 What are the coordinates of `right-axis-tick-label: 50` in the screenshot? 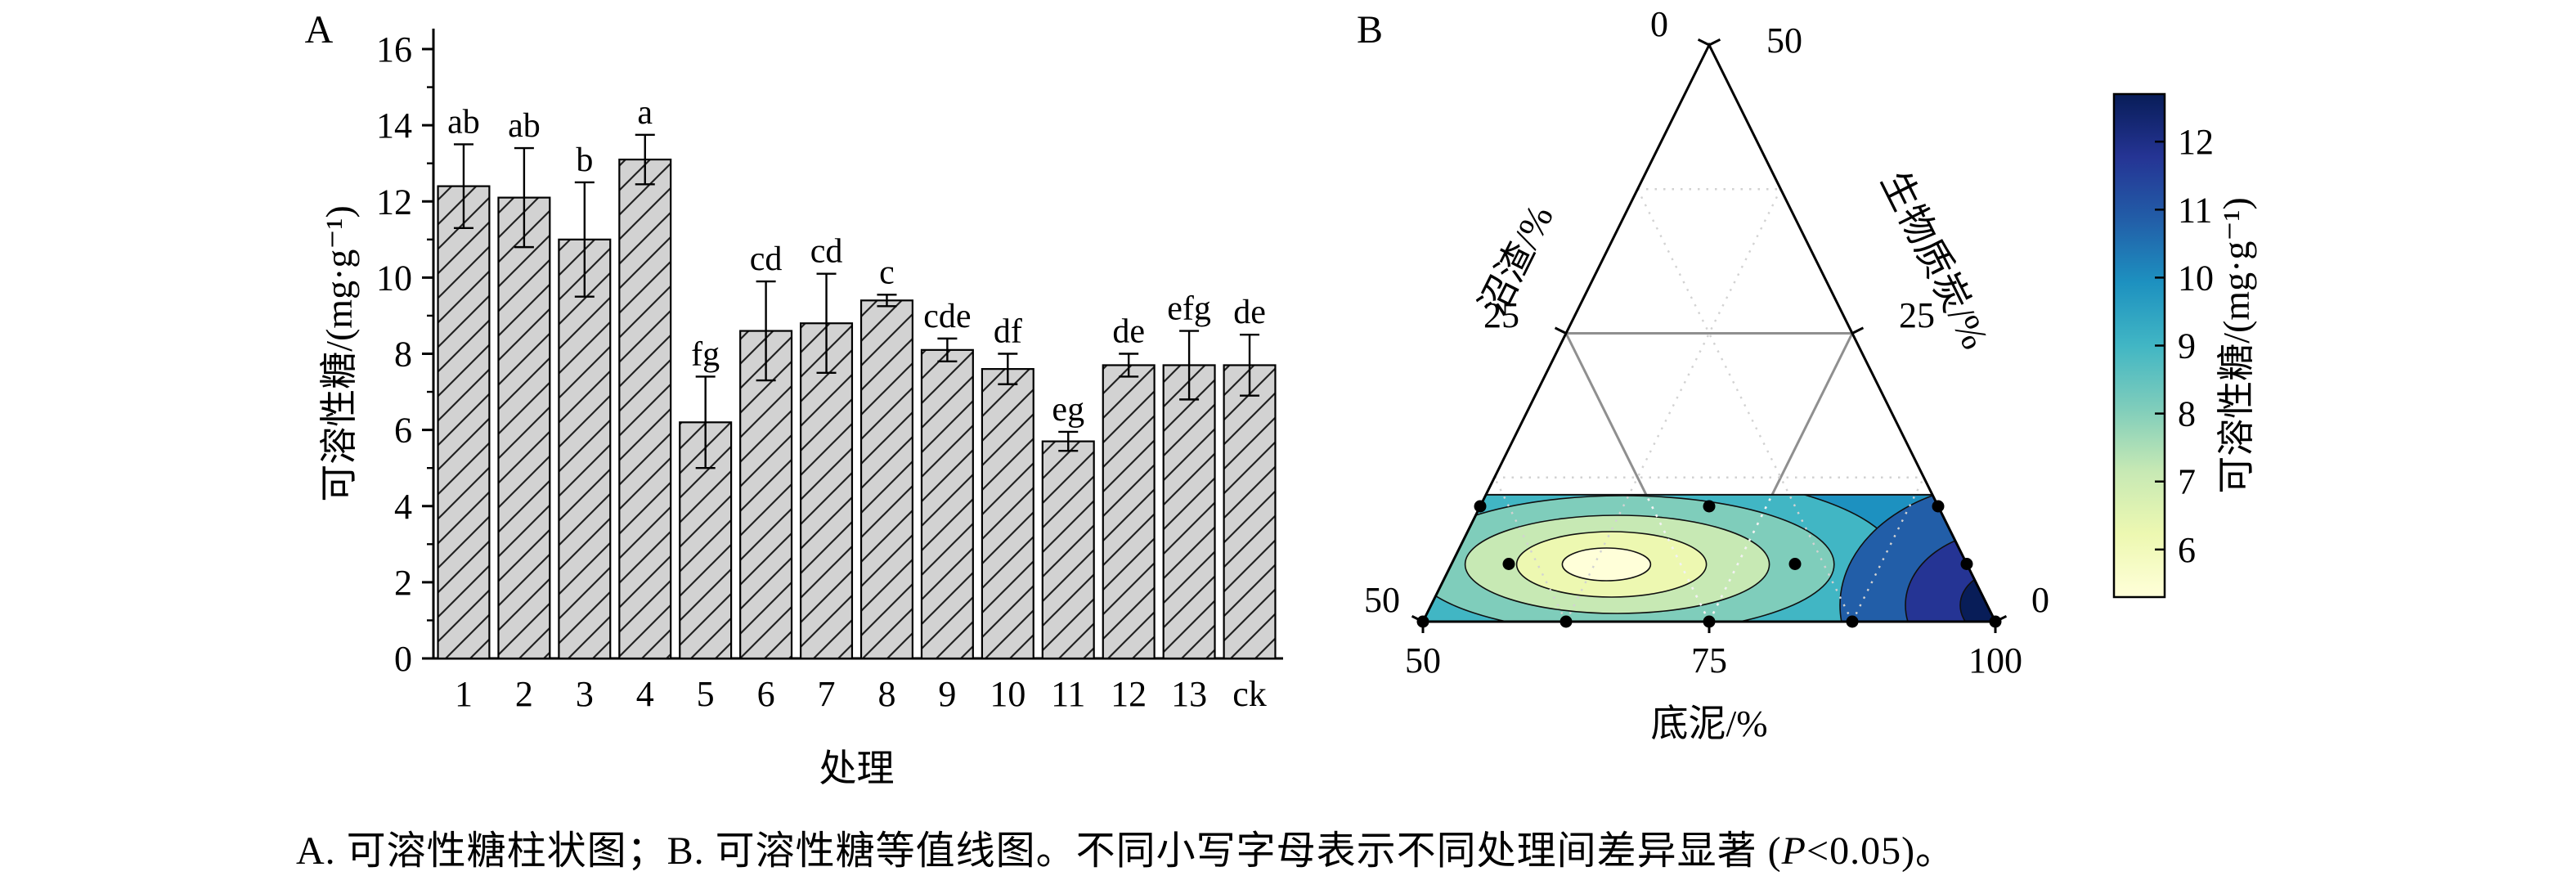 It's located at (1784, 40).